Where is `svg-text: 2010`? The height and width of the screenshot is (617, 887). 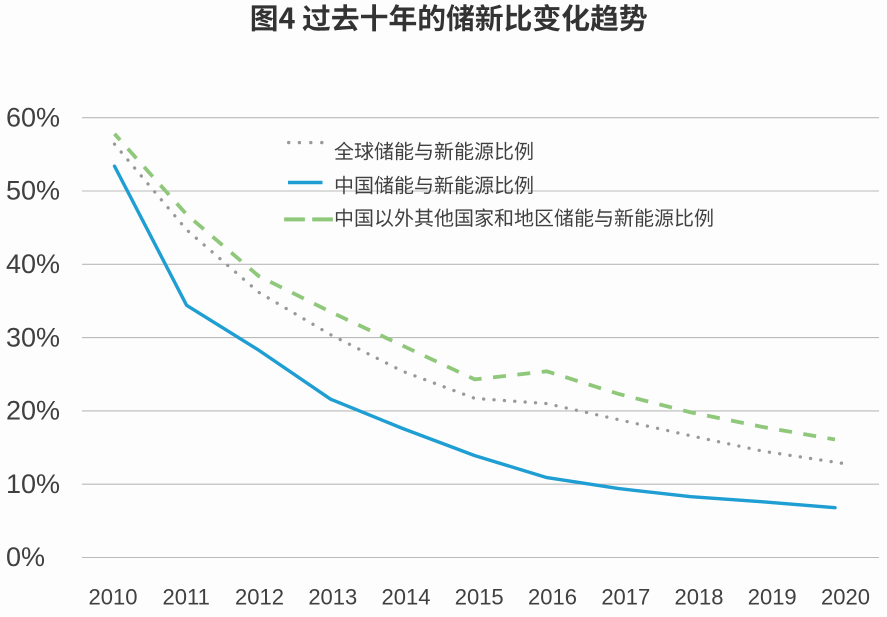
svg-text: 2010 is located at coordinates (113, 597).